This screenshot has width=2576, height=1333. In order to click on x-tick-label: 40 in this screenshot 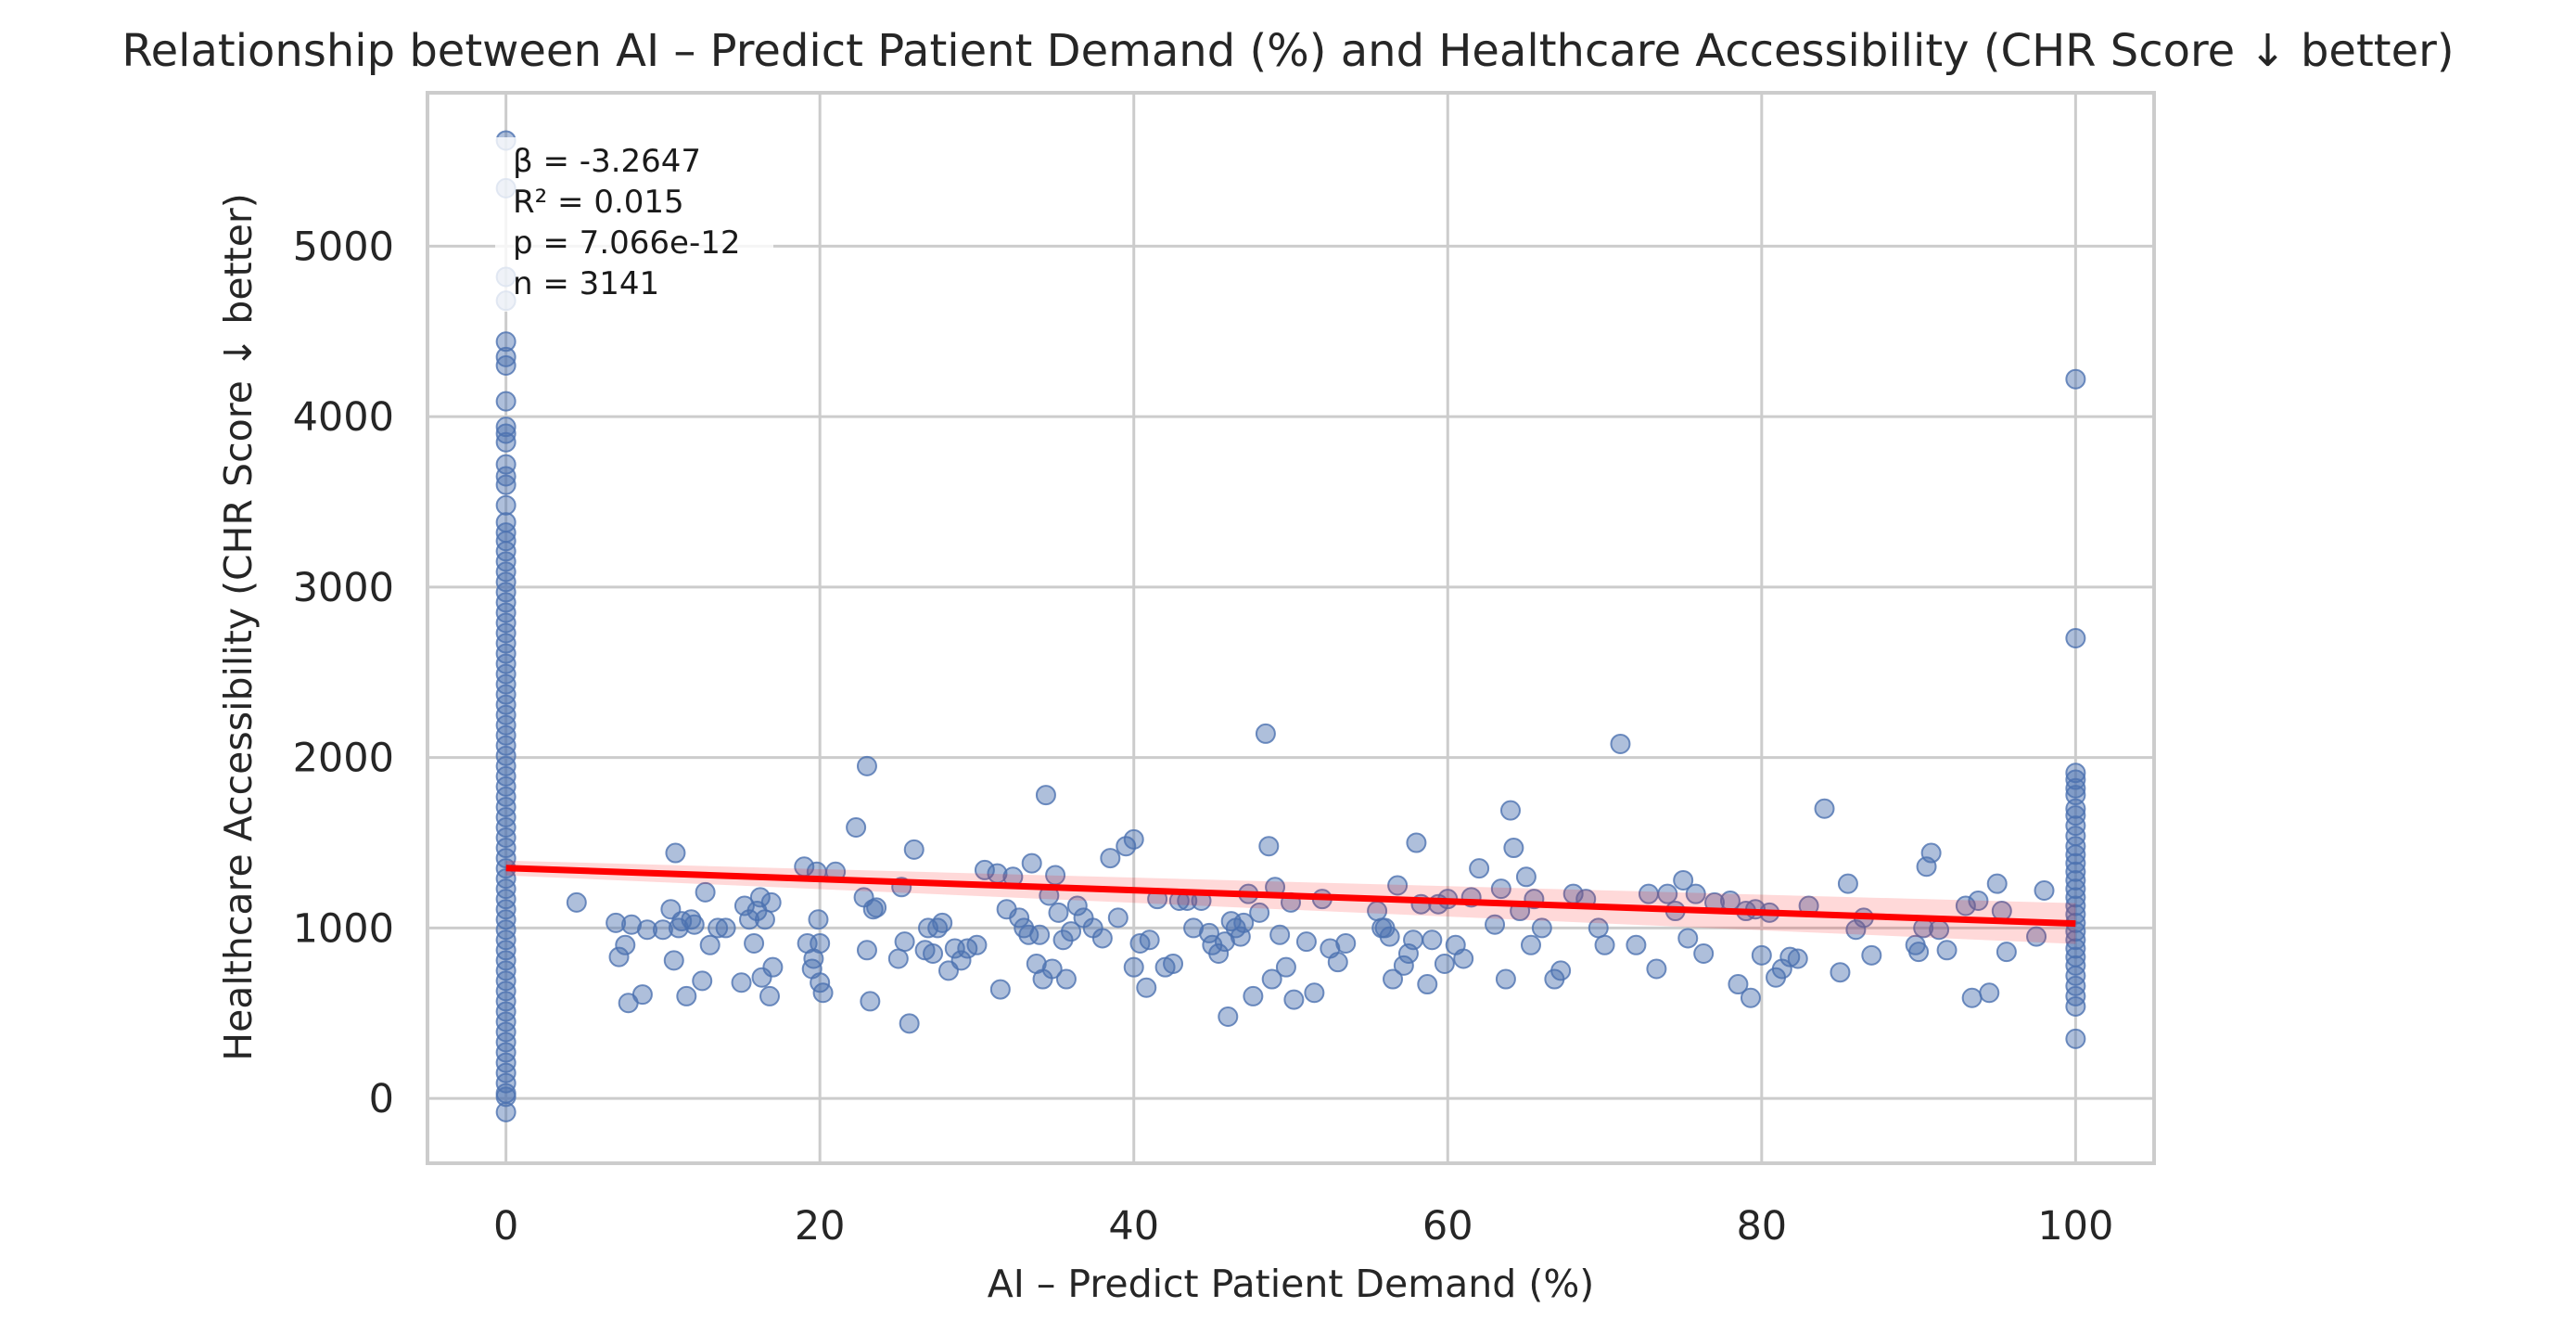, I will do `click(1133, 1227)`.